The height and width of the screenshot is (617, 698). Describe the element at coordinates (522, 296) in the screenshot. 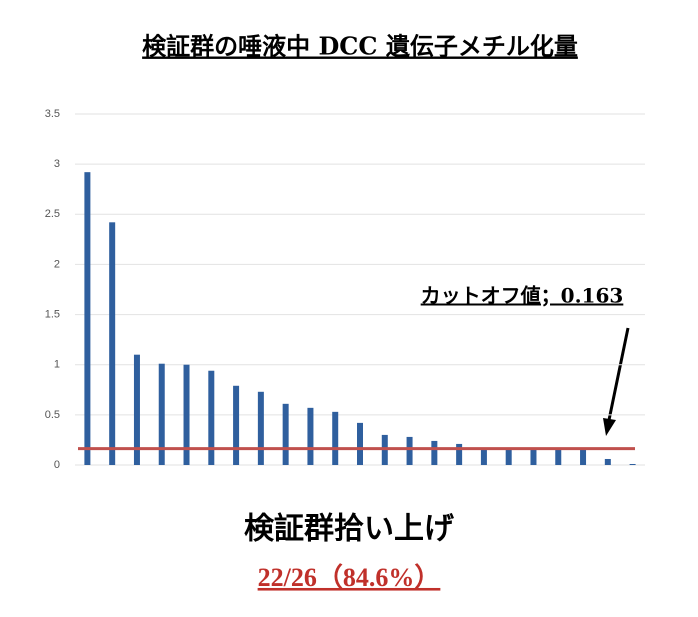

I see `cutoff-label: カットオフ値；0.163` at that location.